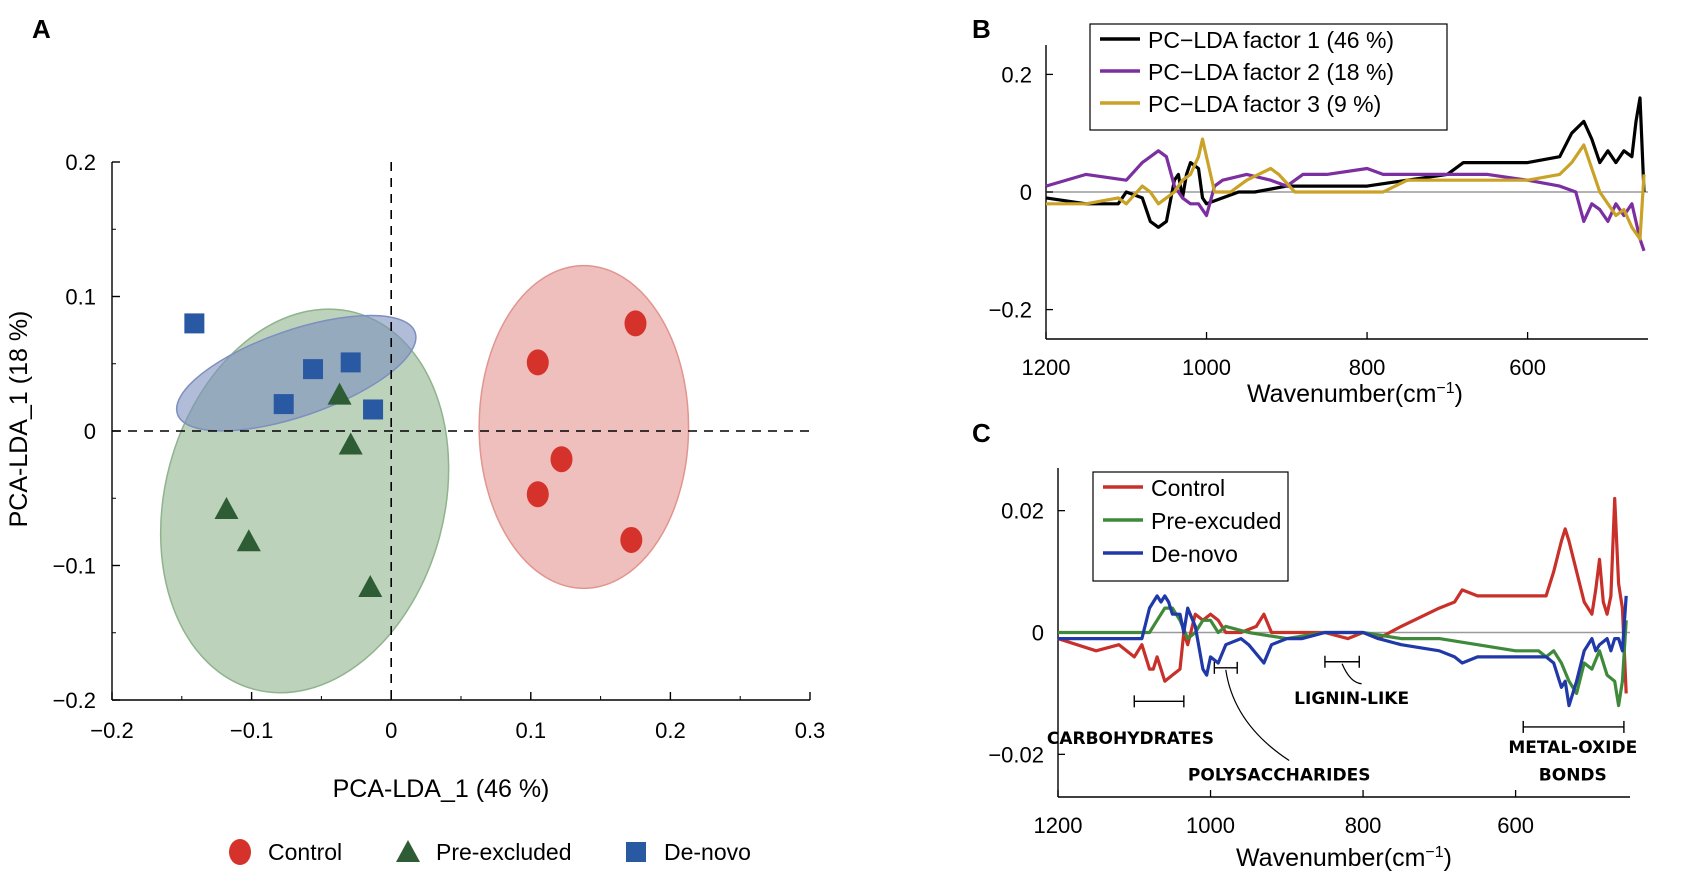  What do you see at coordinates (584, 427) in the screenshot?
I see `ellipse-control` at bounding box center [584, 427].